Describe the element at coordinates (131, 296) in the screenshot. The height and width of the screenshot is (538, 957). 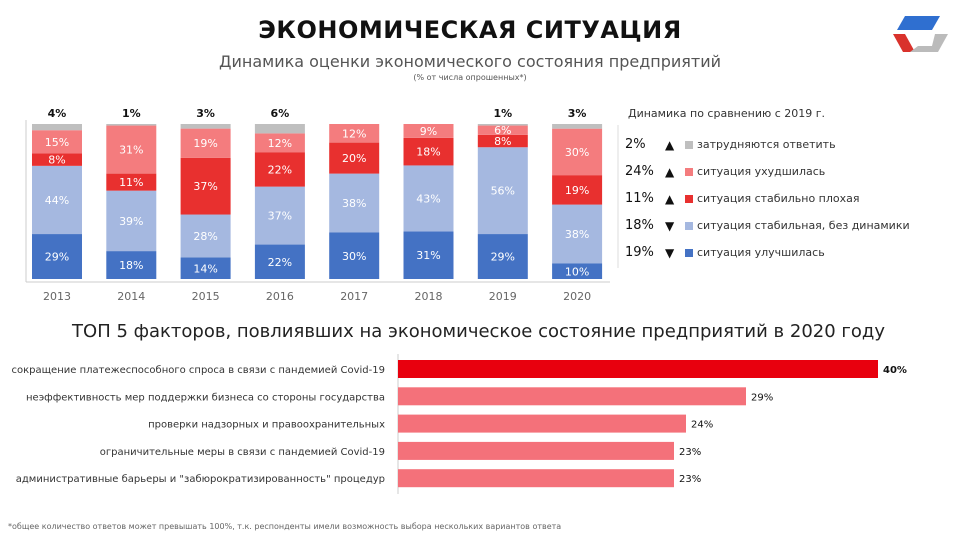
I see `x-tick-label: 2014` at that location.